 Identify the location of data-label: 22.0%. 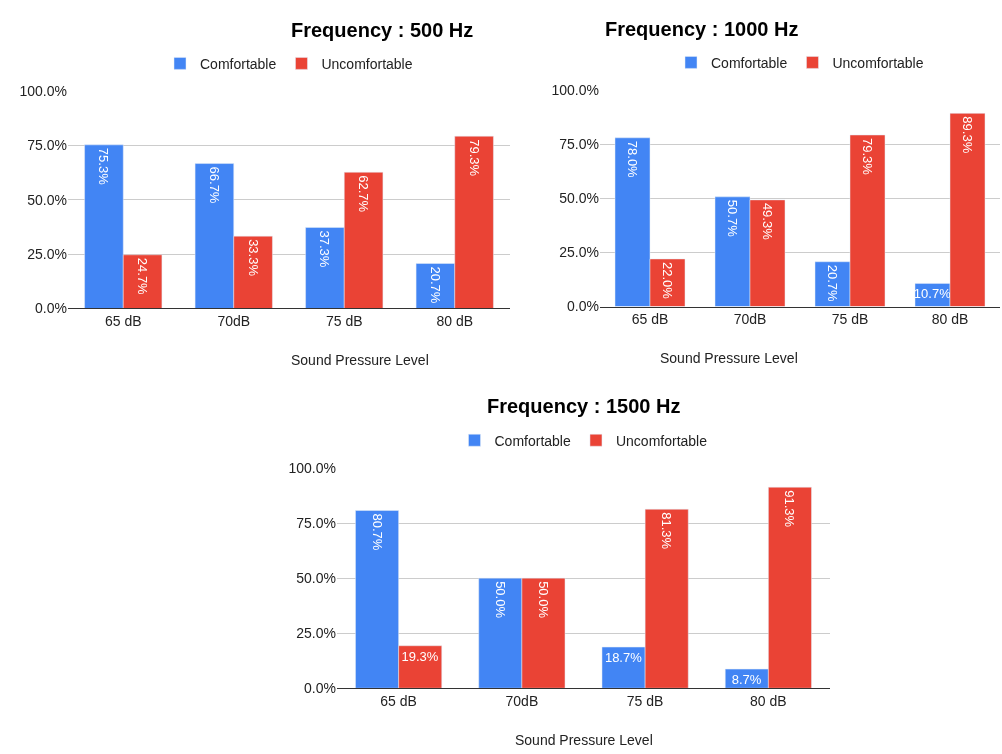
(667, 280).